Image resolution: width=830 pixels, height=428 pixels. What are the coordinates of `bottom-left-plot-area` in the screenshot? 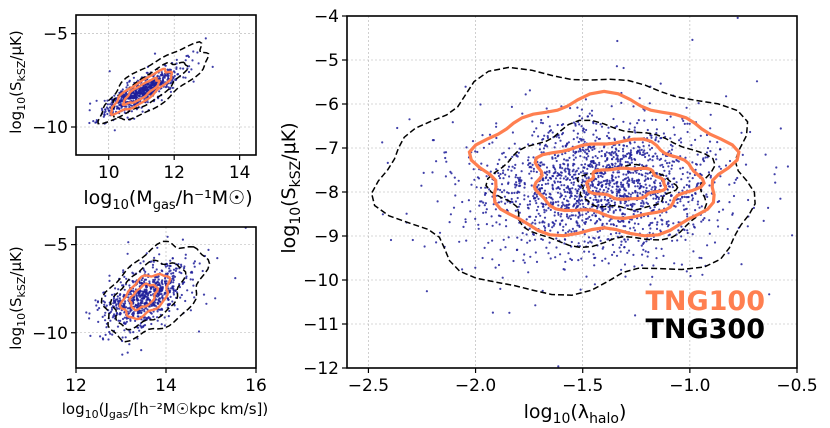 It's located at (166, 297).